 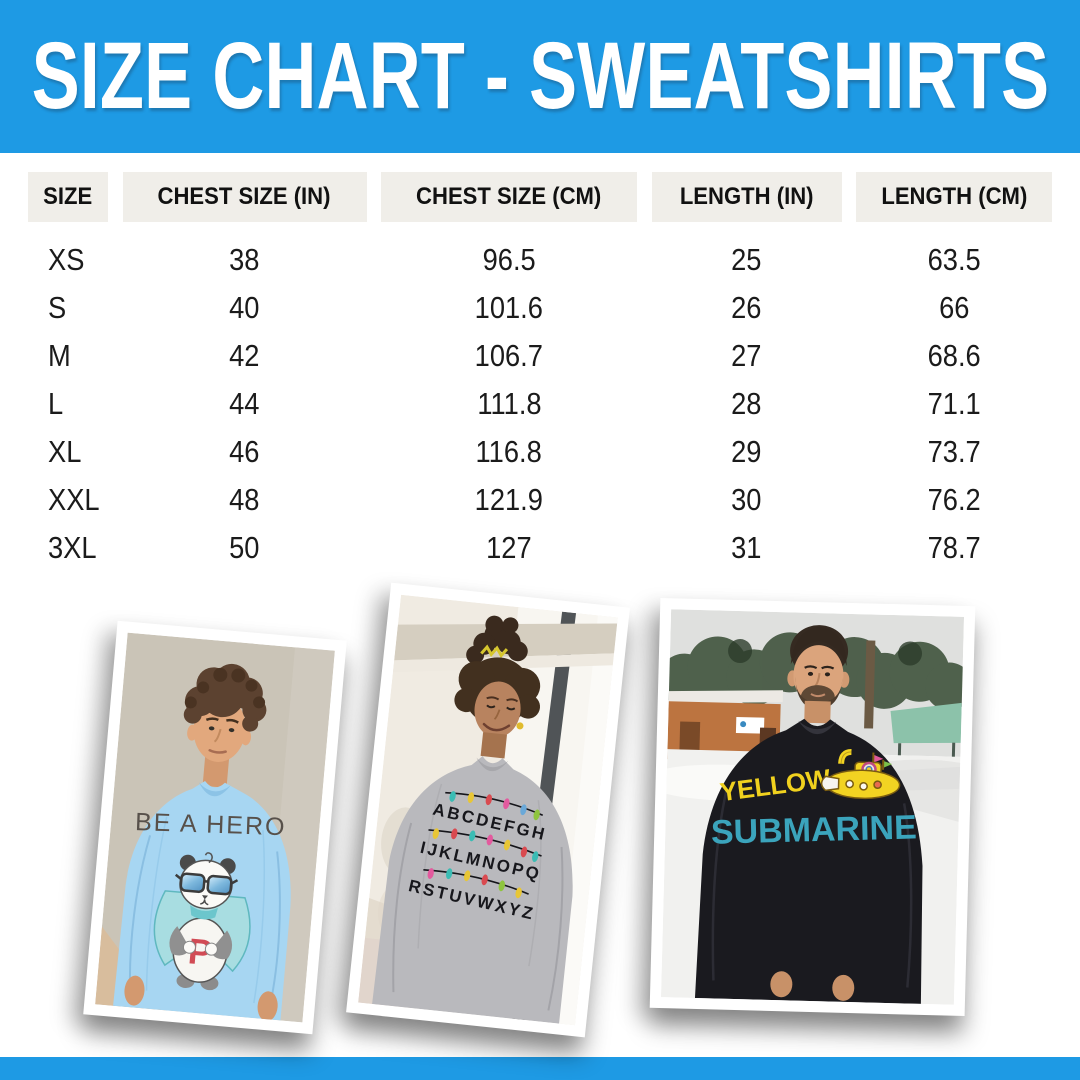 What do you see at coordinates (202, 921) in the screenshot?
I see `superhero-panda-graphic: P` at bounding box center [202, 921].